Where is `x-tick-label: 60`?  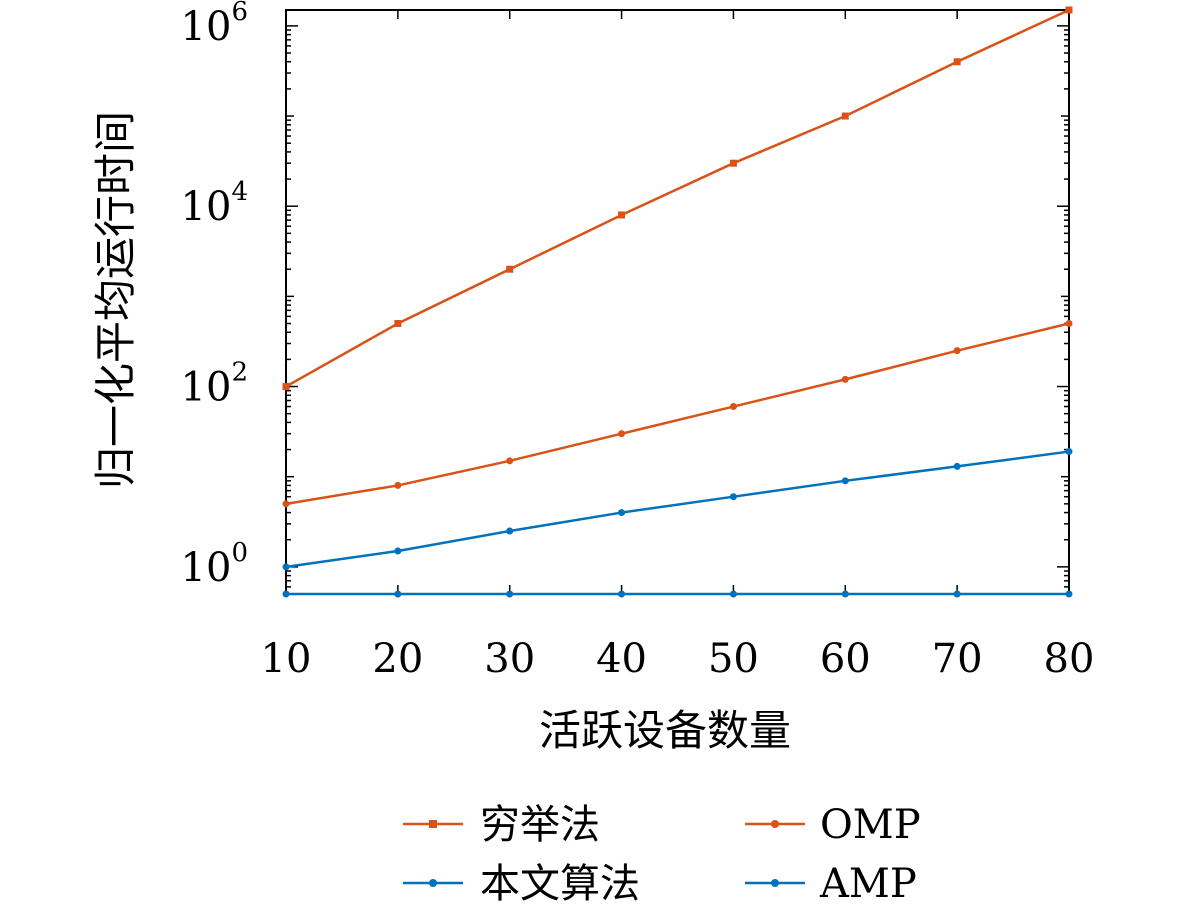
x-tick-label: 60 is located at coordinates (845, 659).